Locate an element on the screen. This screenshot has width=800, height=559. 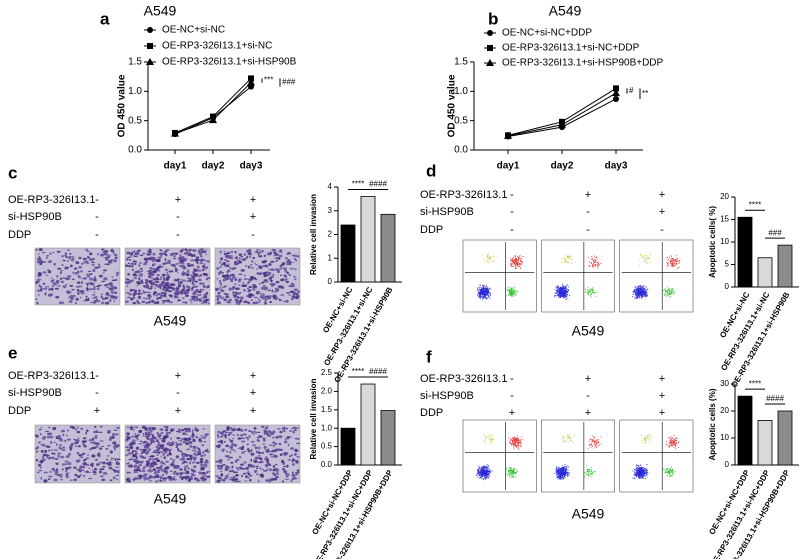
condition-mark: + is located at coordinates (178, 411).